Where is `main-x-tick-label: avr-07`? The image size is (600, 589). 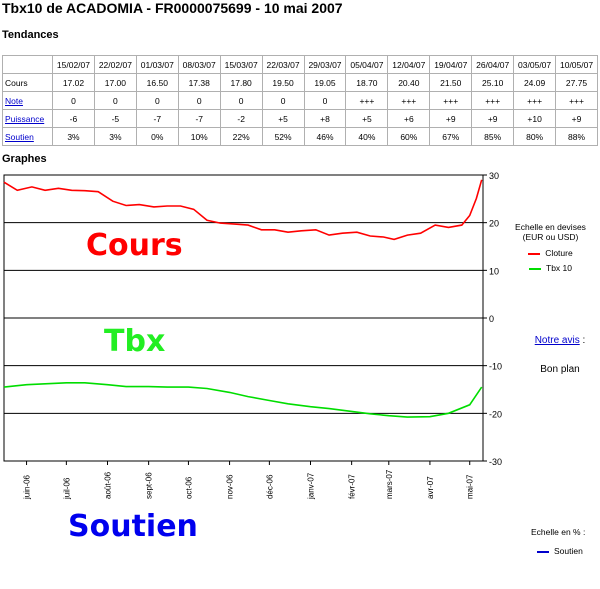 main-x-tick-label: avr-07 is located at coordinates (430, 487).